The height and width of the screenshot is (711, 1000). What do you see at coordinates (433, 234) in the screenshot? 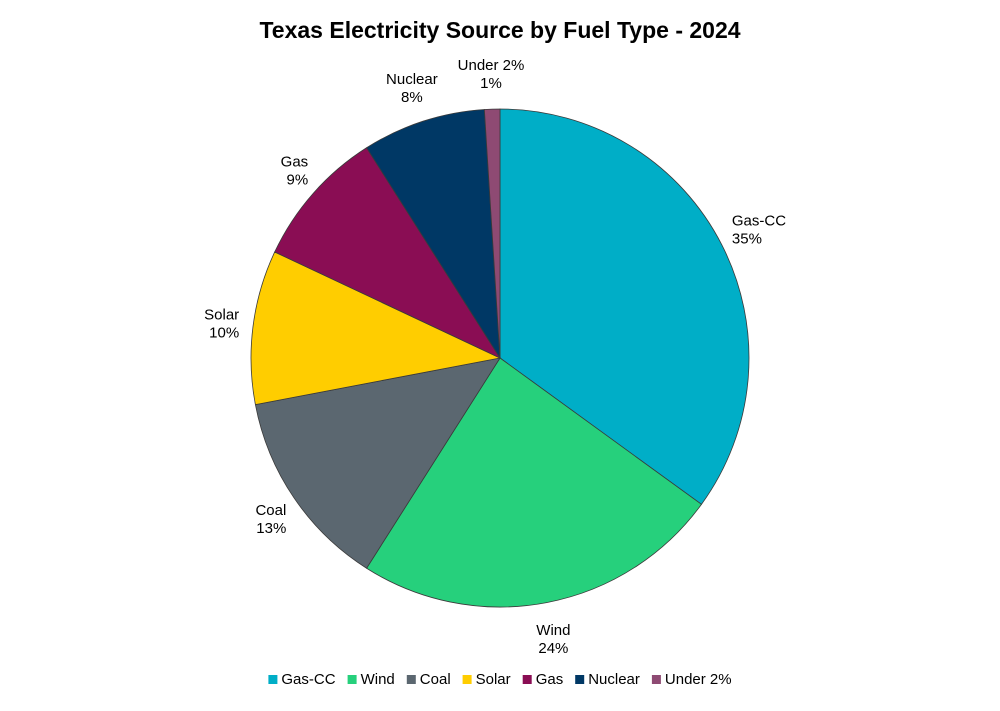
I see `pie-slice-nuclear` at bounding box center [433, 234].